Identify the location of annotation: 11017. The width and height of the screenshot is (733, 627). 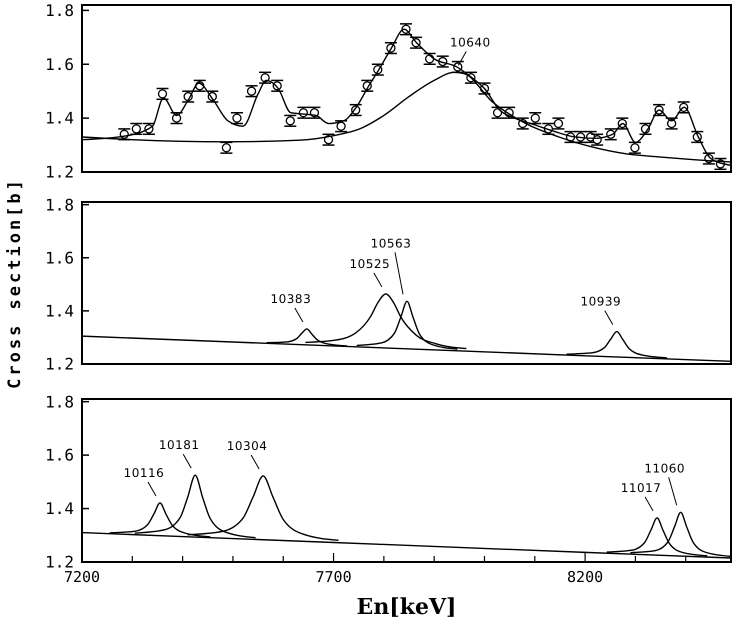
(641, 487).